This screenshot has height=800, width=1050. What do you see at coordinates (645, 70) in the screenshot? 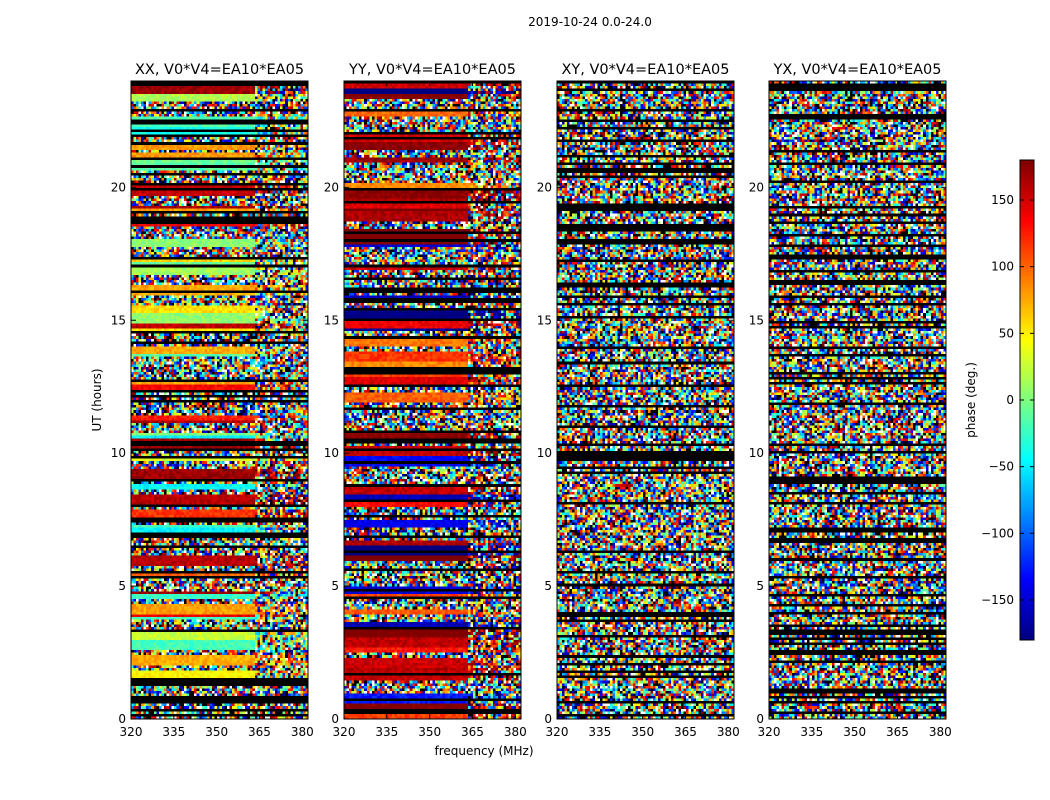
I see `panel-title: XY, V0*V4=EA10*EA05` at bounding box center [645, 70].